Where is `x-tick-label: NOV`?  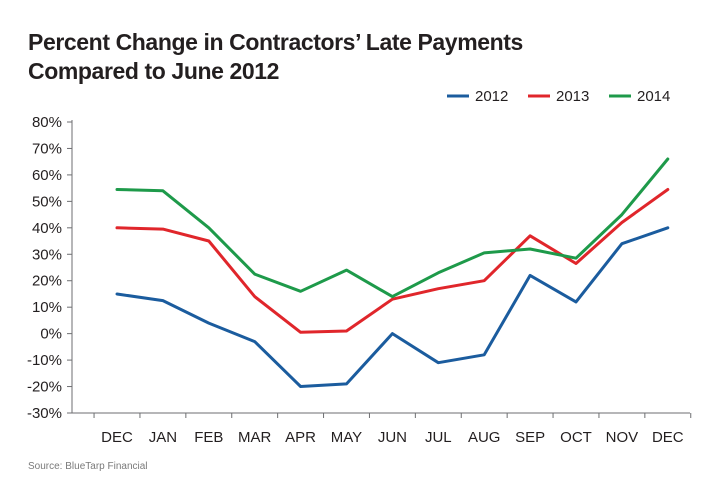 x-tick-label: NOV is located at coordinates (622, 437).